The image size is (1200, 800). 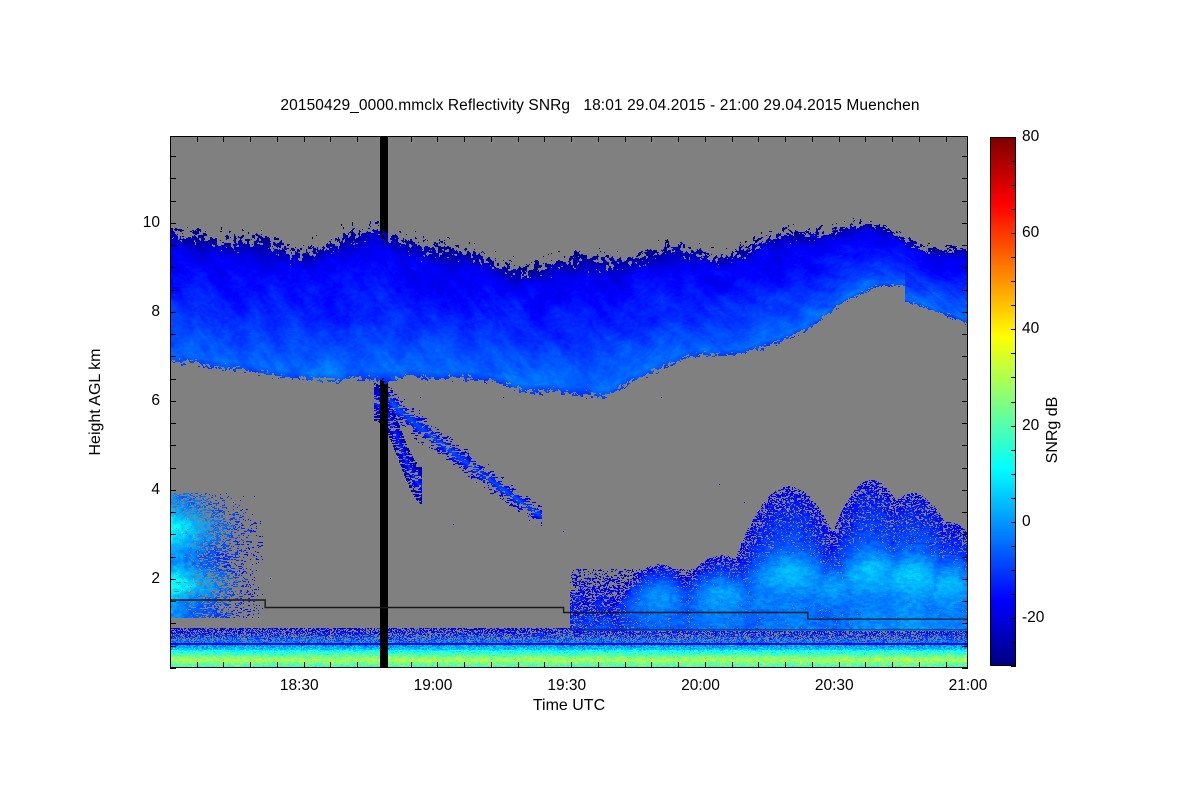 I want to click on x-tick-label: 18:30, so click(x=299, y=685).